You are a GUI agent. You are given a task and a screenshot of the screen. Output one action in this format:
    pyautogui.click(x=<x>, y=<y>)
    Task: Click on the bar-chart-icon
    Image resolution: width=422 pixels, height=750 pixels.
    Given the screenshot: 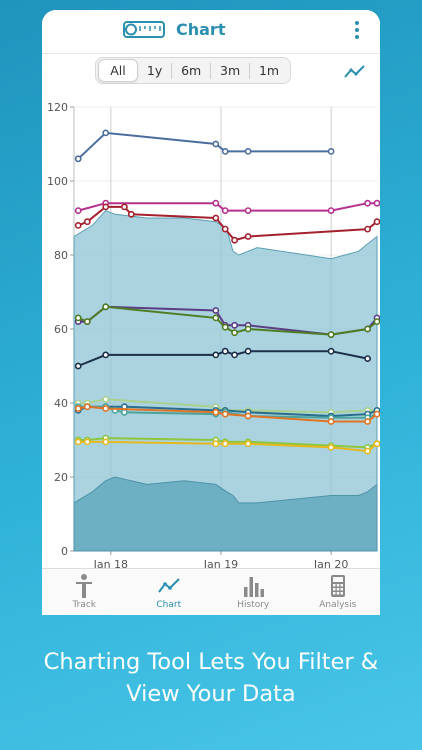 What is the action you would take?
    pyautogui.click(x=254, y=587)
    